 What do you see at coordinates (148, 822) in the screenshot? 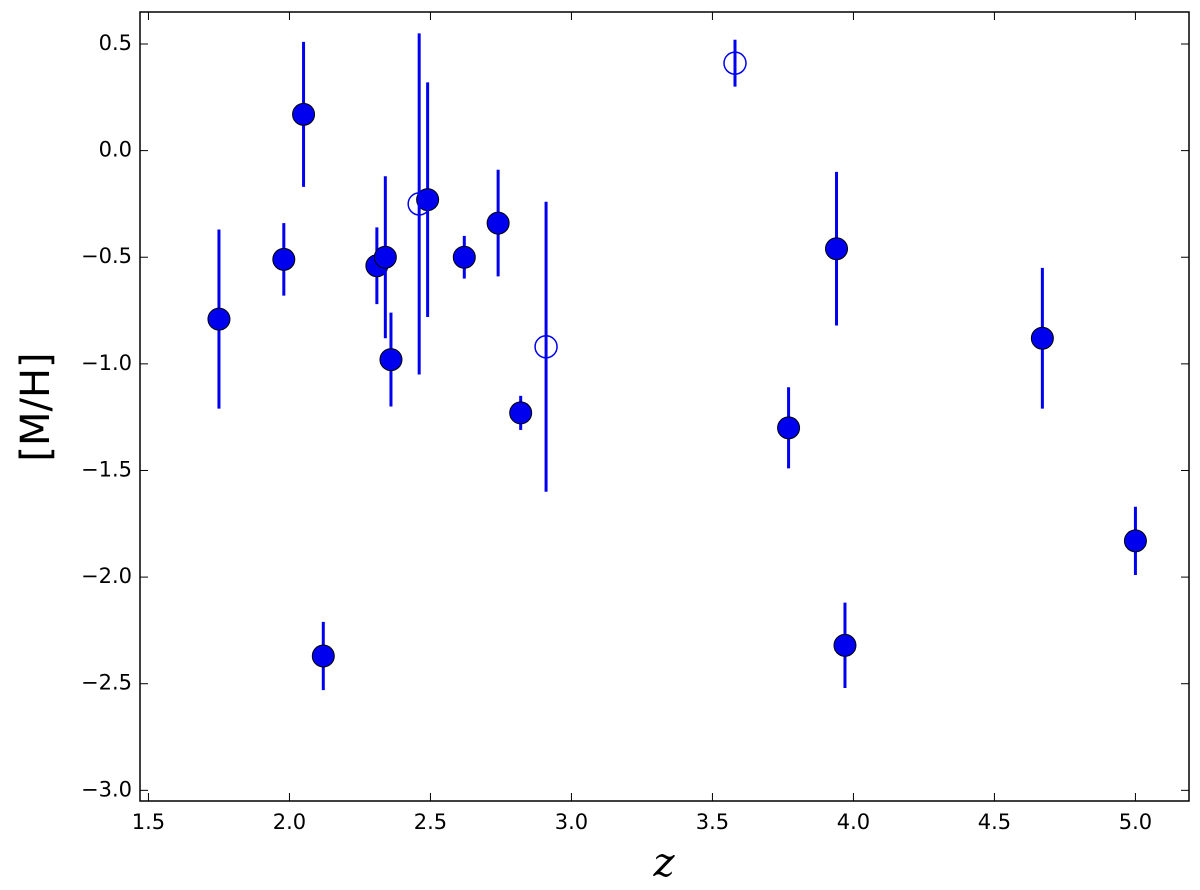
I see `x-tick-label: 1.5` at bounding box center [148, 822].